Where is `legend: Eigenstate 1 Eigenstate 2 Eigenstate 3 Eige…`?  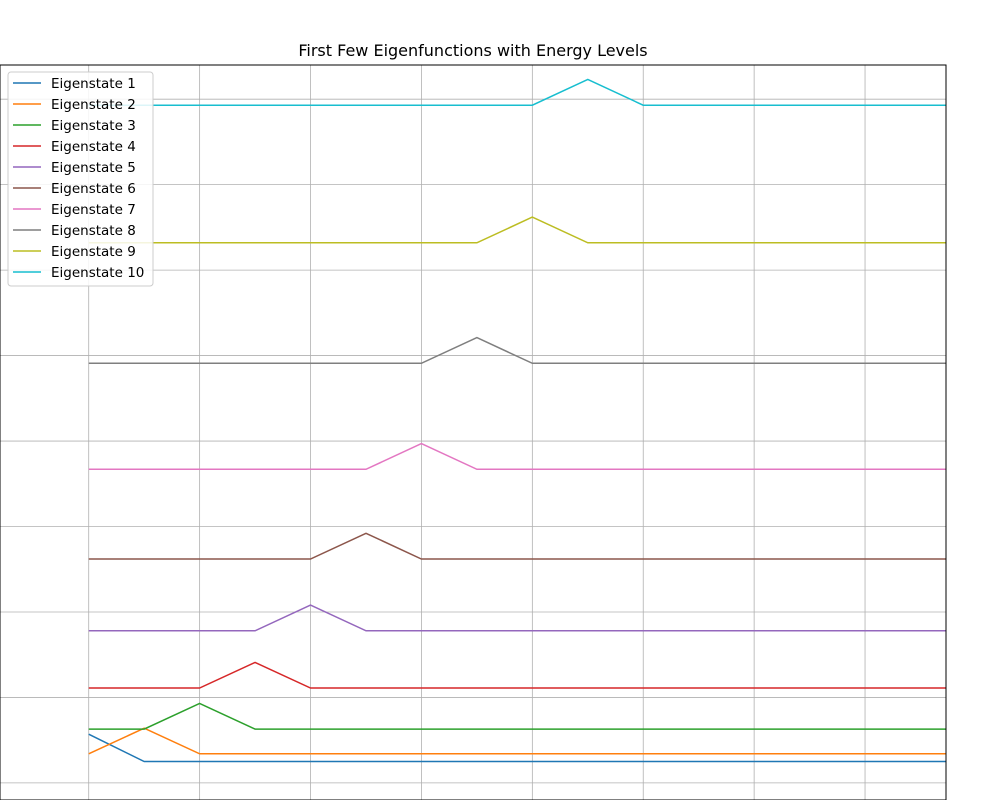 legend: Eigenstate 1 Eigenstate 2 Eigenstate 3 Eige… is located at coordinates (80, 179).